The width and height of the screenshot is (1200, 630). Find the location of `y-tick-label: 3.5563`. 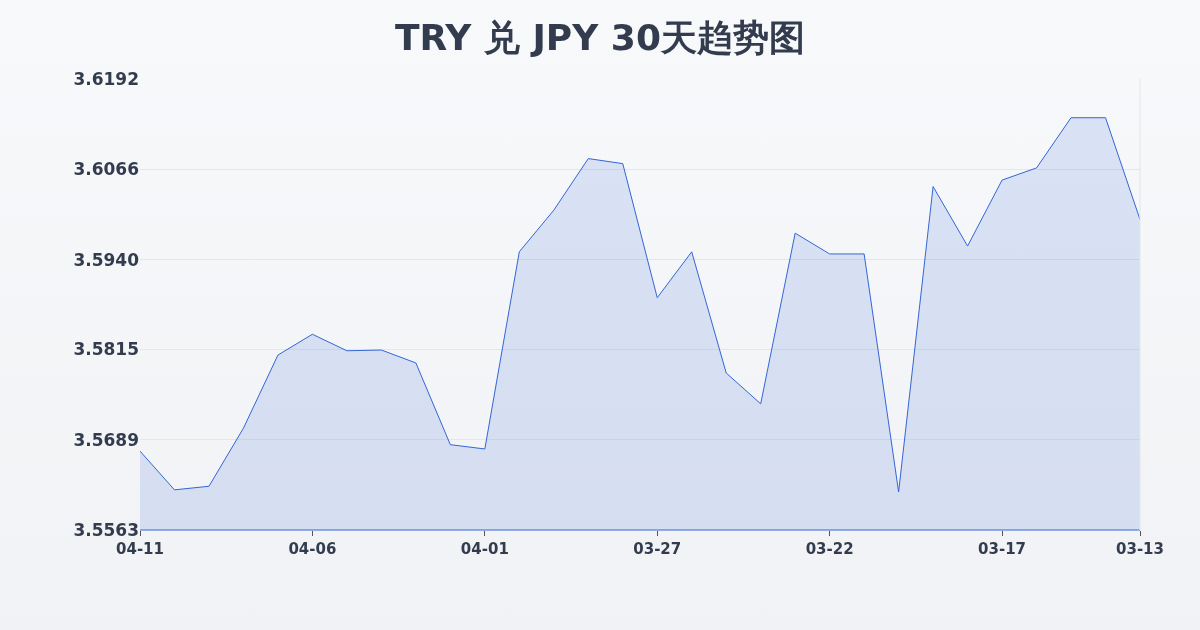

y-tick-label: 3.5563 is located at coordinates (106, 529).